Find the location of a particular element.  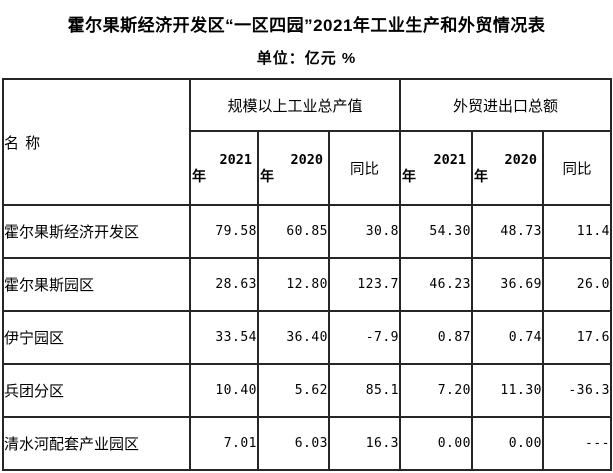

cell-trade-yoy: --- is located at coordinates (577, 443).